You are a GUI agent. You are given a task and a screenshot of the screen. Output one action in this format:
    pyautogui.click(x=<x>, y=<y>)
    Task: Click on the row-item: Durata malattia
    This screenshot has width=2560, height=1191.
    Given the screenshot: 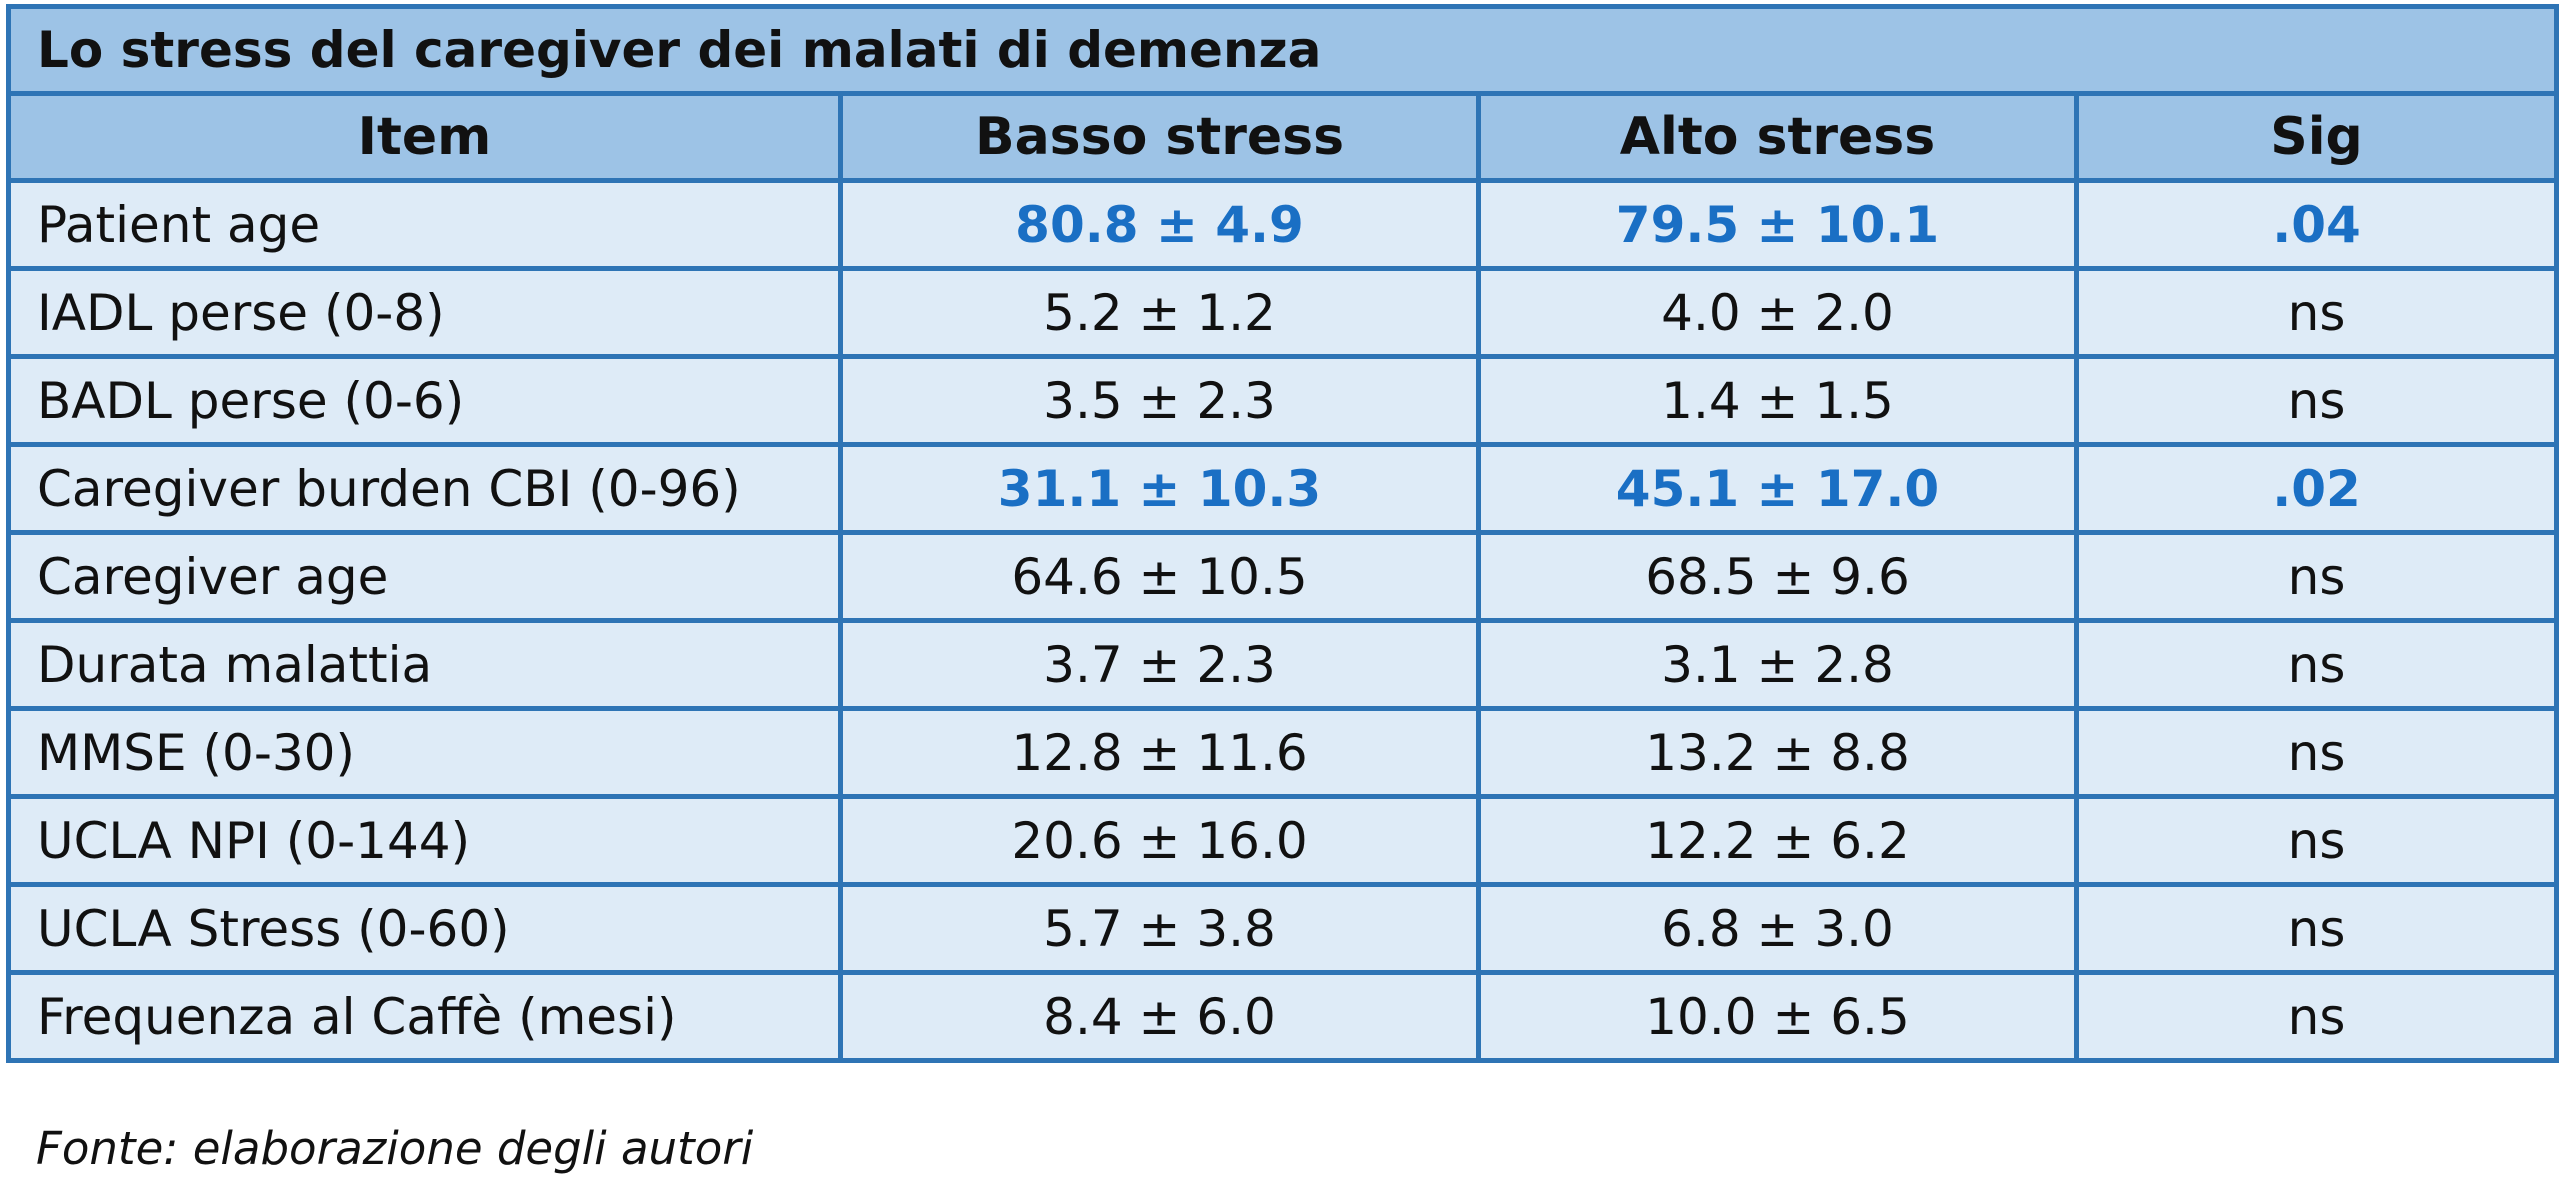 What is the action you would take?
    pyautogui.click(x=424, y=664)
    